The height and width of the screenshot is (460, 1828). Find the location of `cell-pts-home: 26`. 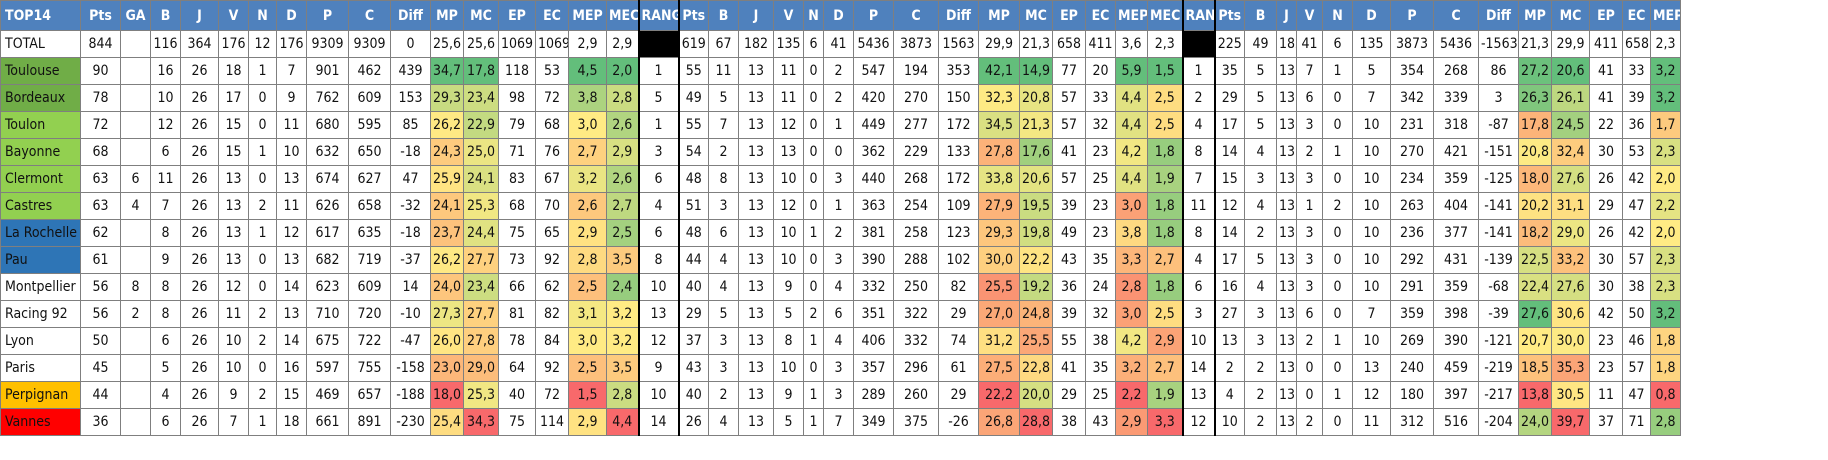

cell-pts-home: 26 is located at coordinates (693, 422).